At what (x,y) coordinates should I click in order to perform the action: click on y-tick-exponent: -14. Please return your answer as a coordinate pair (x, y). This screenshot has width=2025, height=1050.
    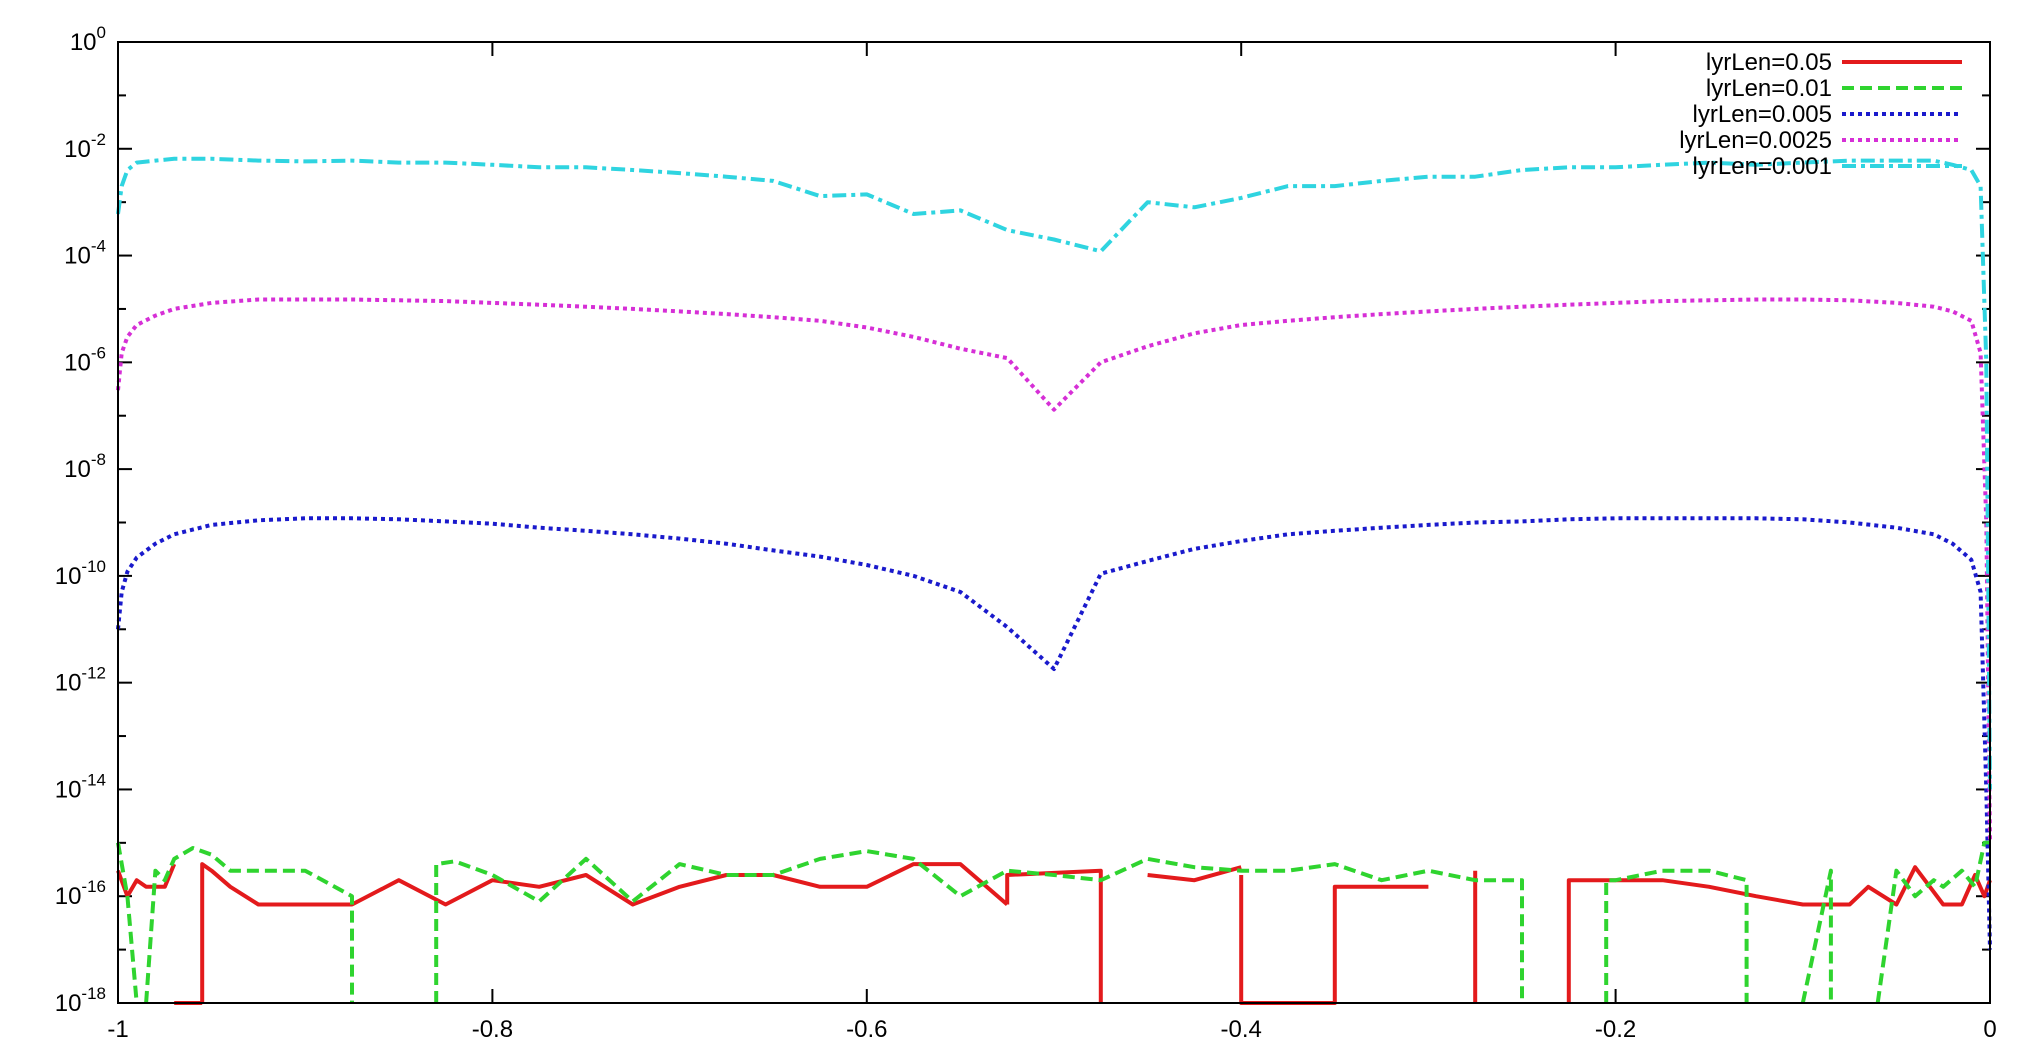
    Looking at the image, I should click on (93, 779).